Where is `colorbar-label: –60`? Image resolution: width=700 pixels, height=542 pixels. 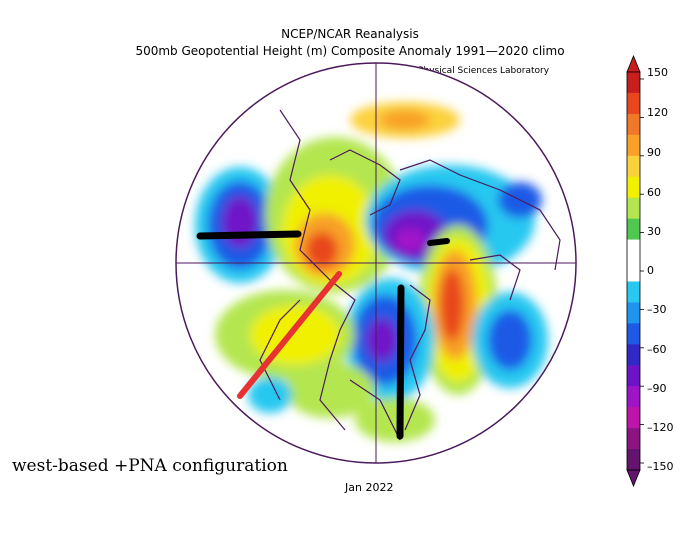
colorbar-label: –60 is located at coordinates (657, 349).